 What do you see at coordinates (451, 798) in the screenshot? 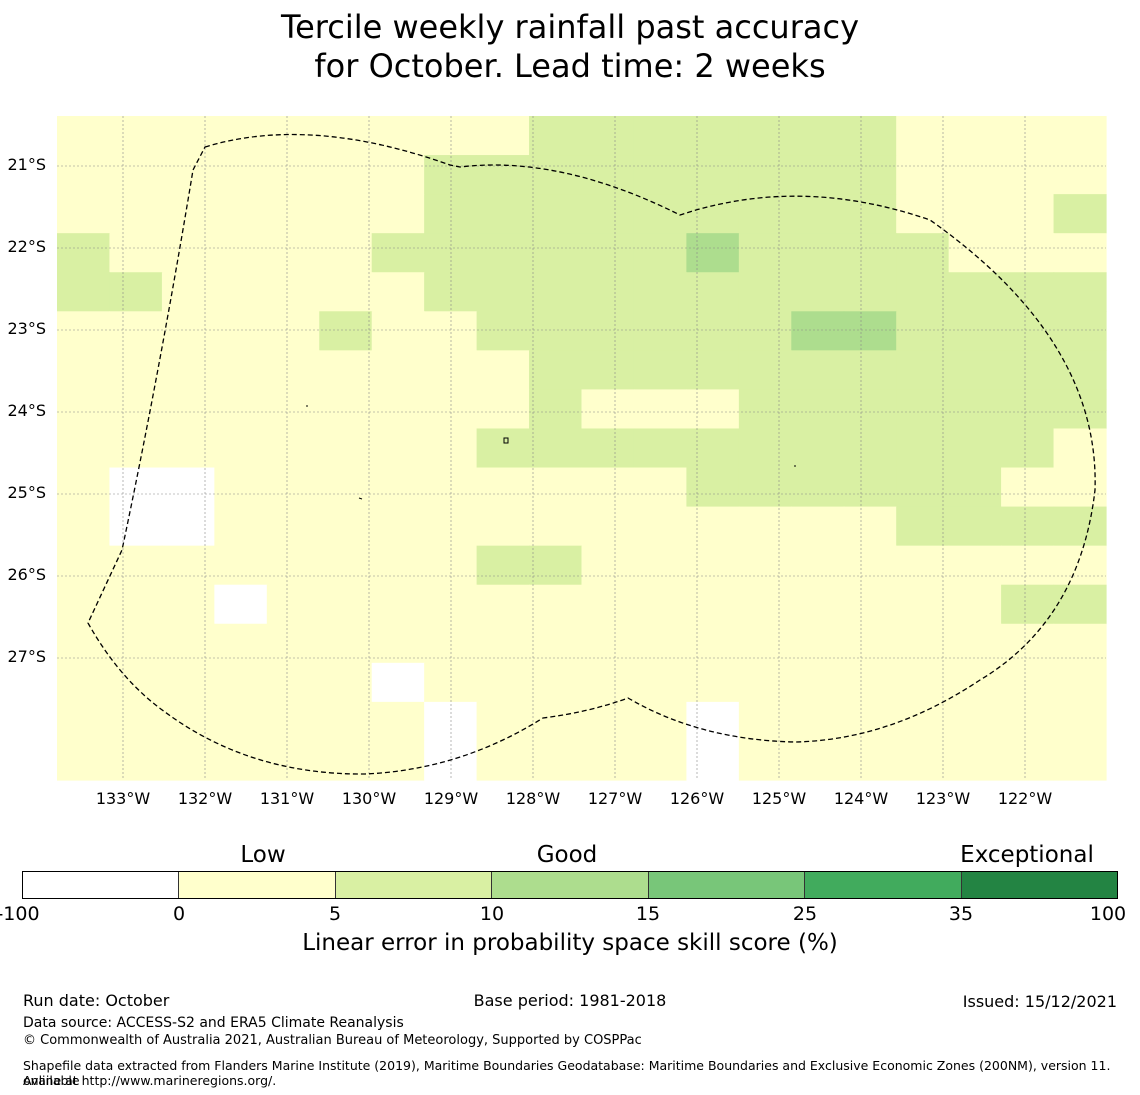
I see `lon-label: 129°W` at bounding box center [451, 798].